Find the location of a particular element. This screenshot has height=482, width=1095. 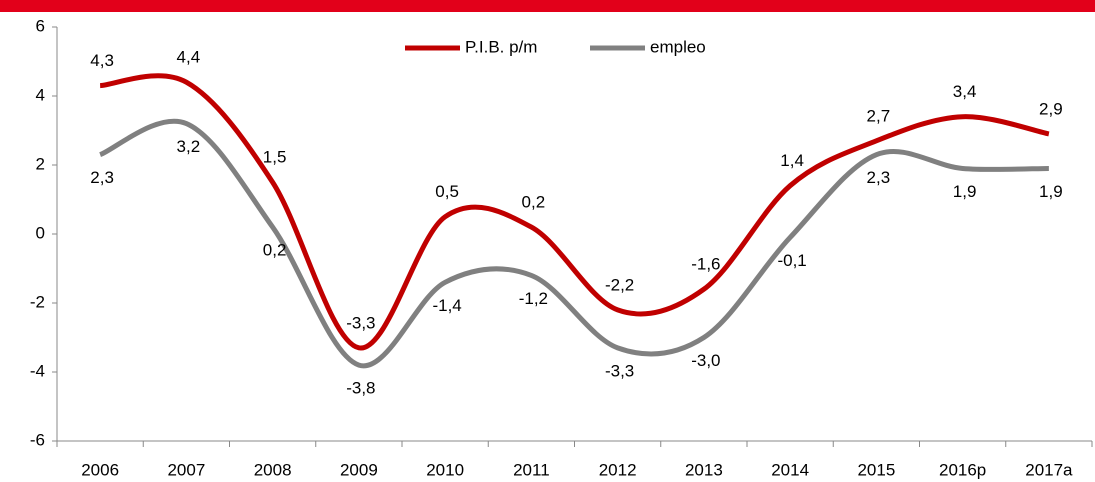

data-label: -1,6 is located at coordinates (705, 264).